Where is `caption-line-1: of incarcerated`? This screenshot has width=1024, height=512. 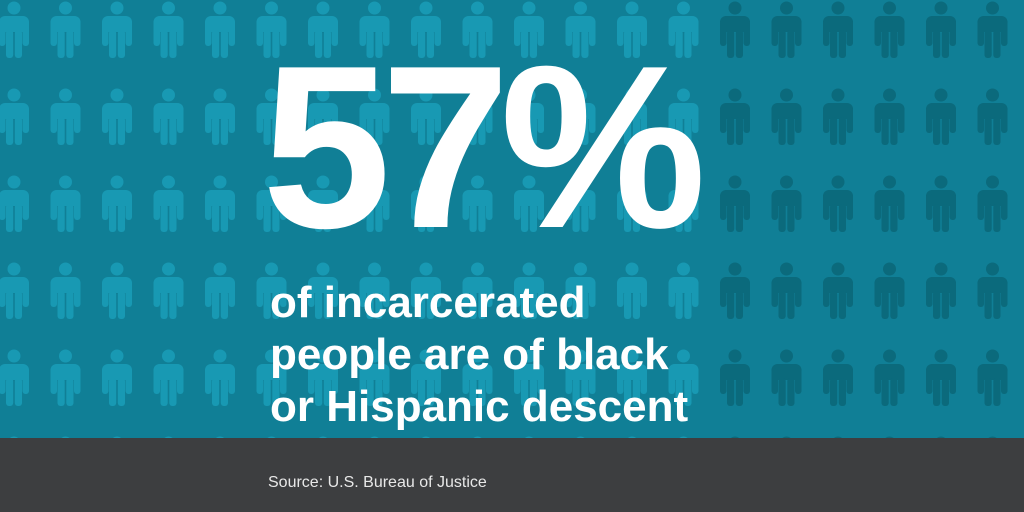 caption-line-1: of incarcerated is located at coordinates (428, 302).